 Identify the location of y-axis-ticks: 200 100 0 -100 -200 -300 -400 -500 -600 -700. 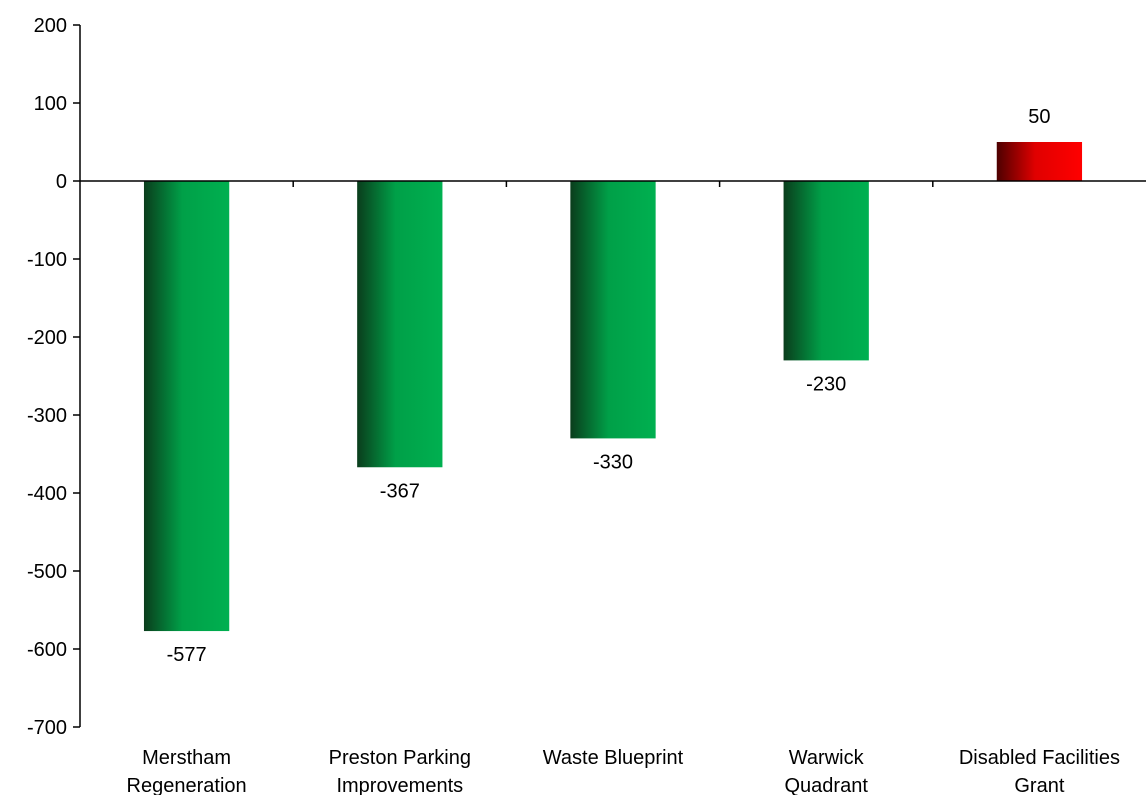
(53, 377).